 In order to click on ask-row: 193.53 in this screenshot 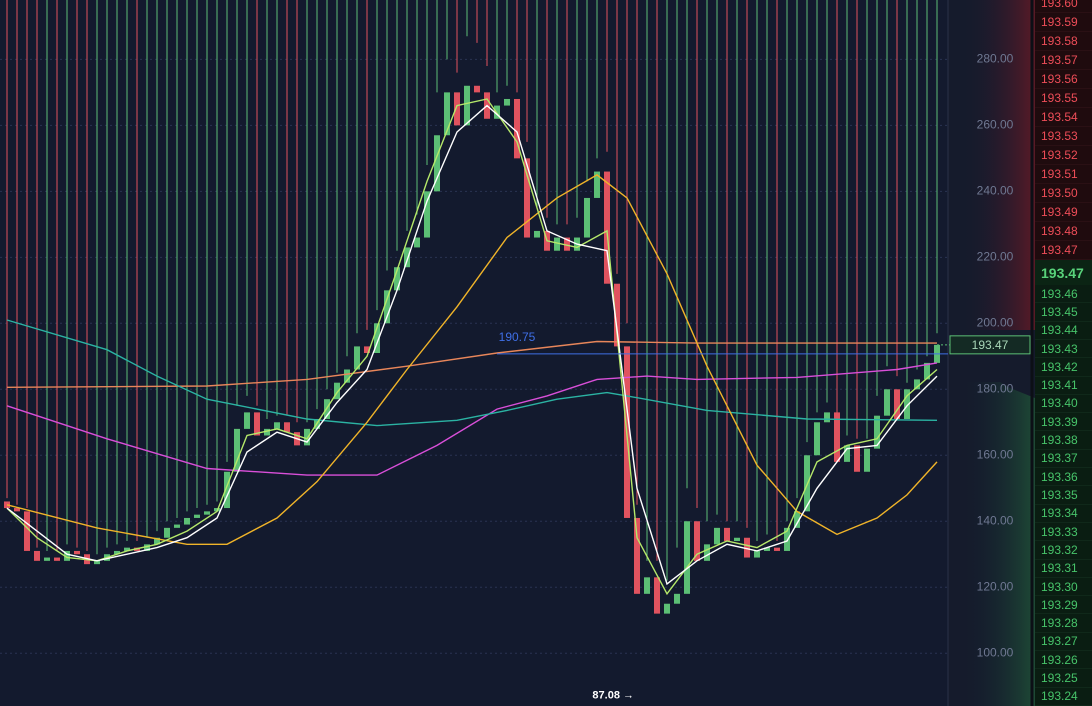, I will do `click(1063, 136)`.